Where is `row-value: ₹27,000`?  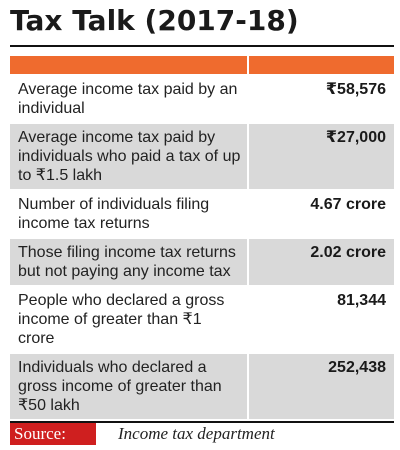 row-value: ₹27,000 is located at coordinates (355, 137).